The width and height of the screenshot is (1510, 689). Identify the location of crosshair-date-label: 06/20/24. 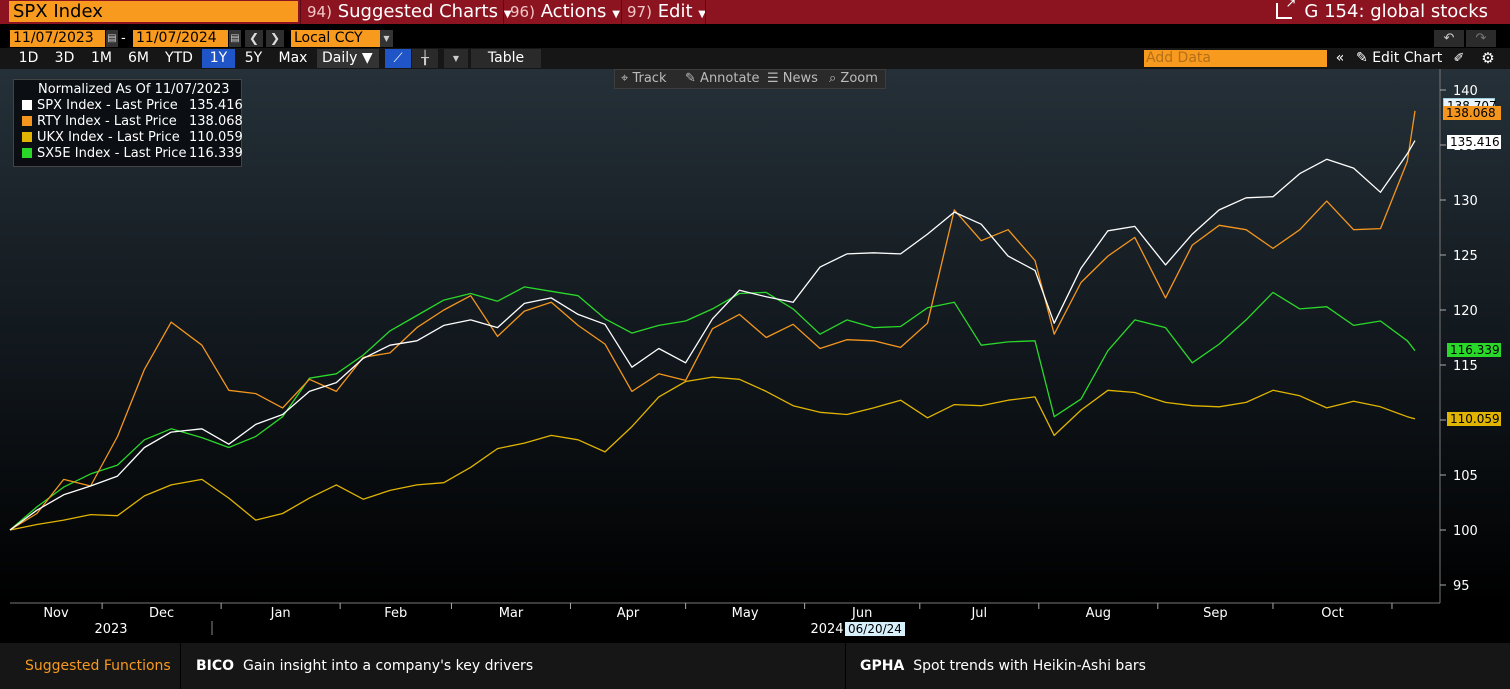
(875, 629).